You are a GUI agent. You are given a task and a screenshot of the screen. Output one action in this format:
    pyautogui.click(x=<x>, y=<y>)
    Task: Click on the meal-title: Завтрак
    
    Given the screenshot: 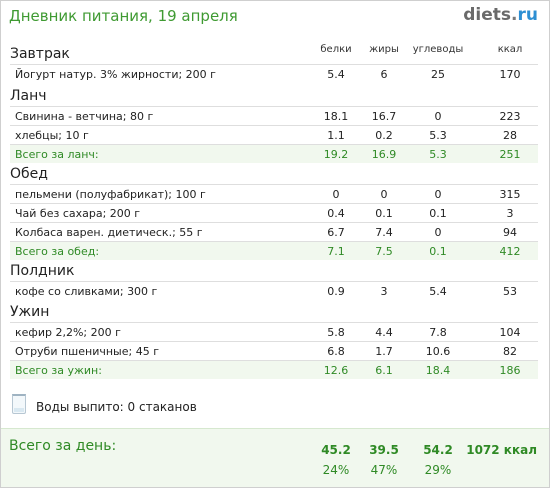 What is the action you would take?
    pyautogui.click(x=40, y=54)
    